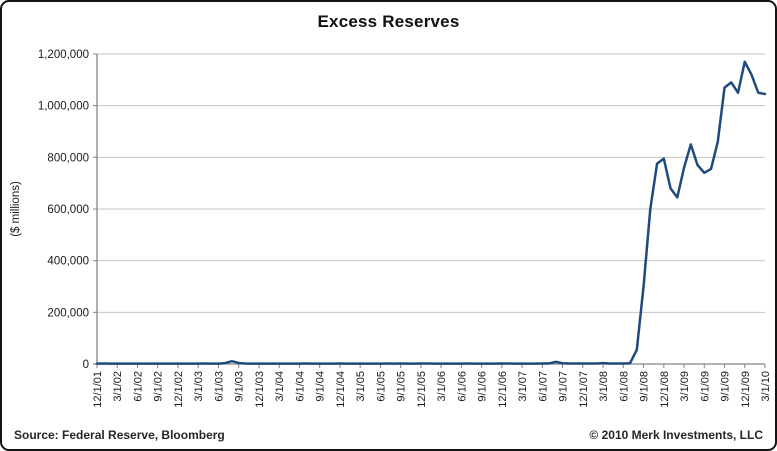 Image resolution: width=777 pixels, height=451 pixels. I want to click on copyright-note: © 2010 Merk Investments, LLC, so click(676, 435).